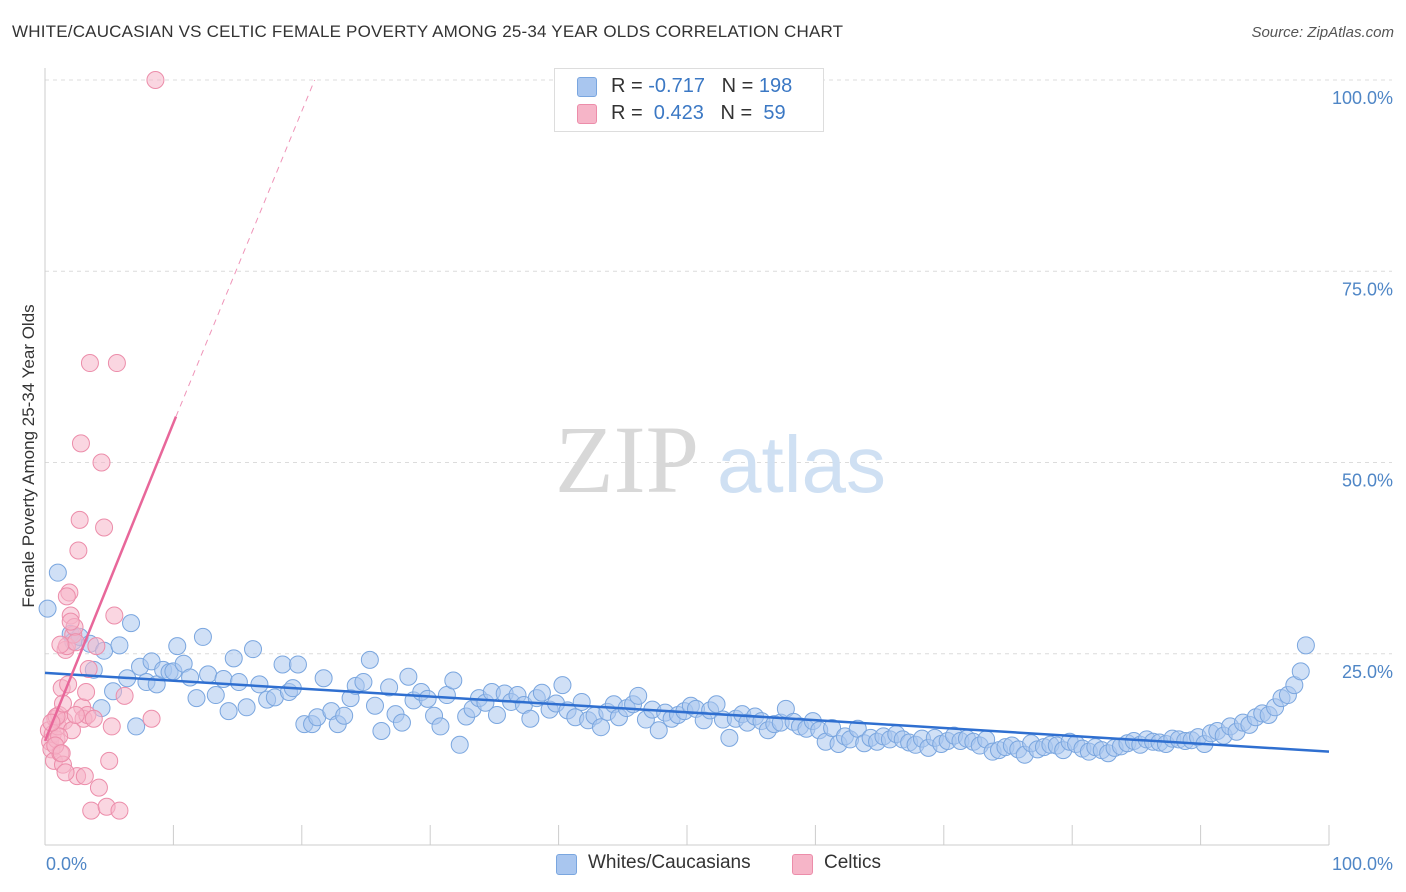  I want to click on y-tick-label: 75.0%, so click(1367, 289).